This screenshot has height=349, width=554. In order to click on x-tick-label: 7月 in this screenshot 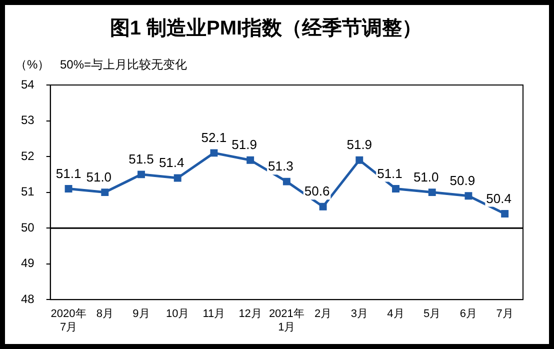, I will do `click(505, 314)`.